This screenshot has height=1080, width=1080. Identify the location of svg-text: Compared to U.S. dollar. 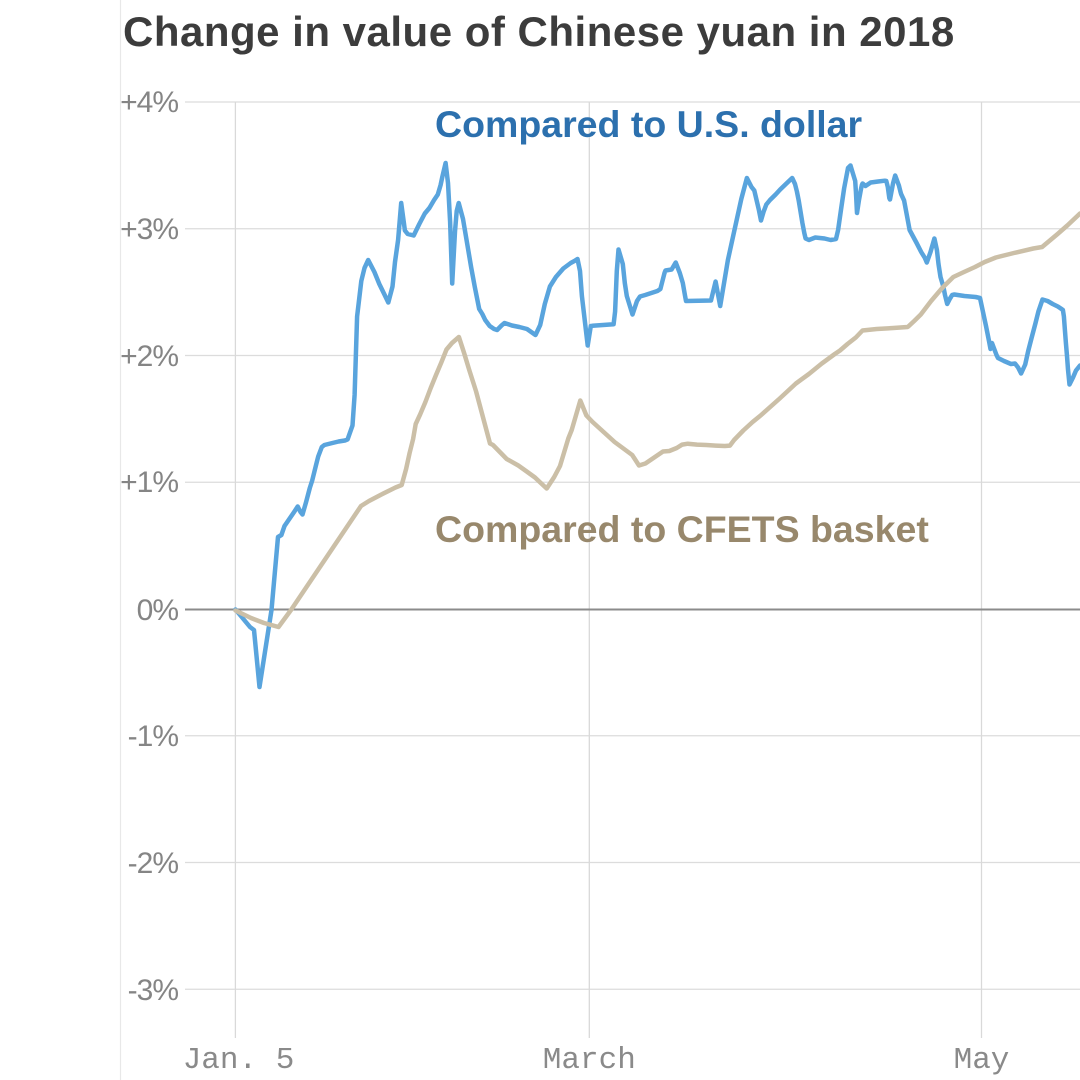
(649, 124).